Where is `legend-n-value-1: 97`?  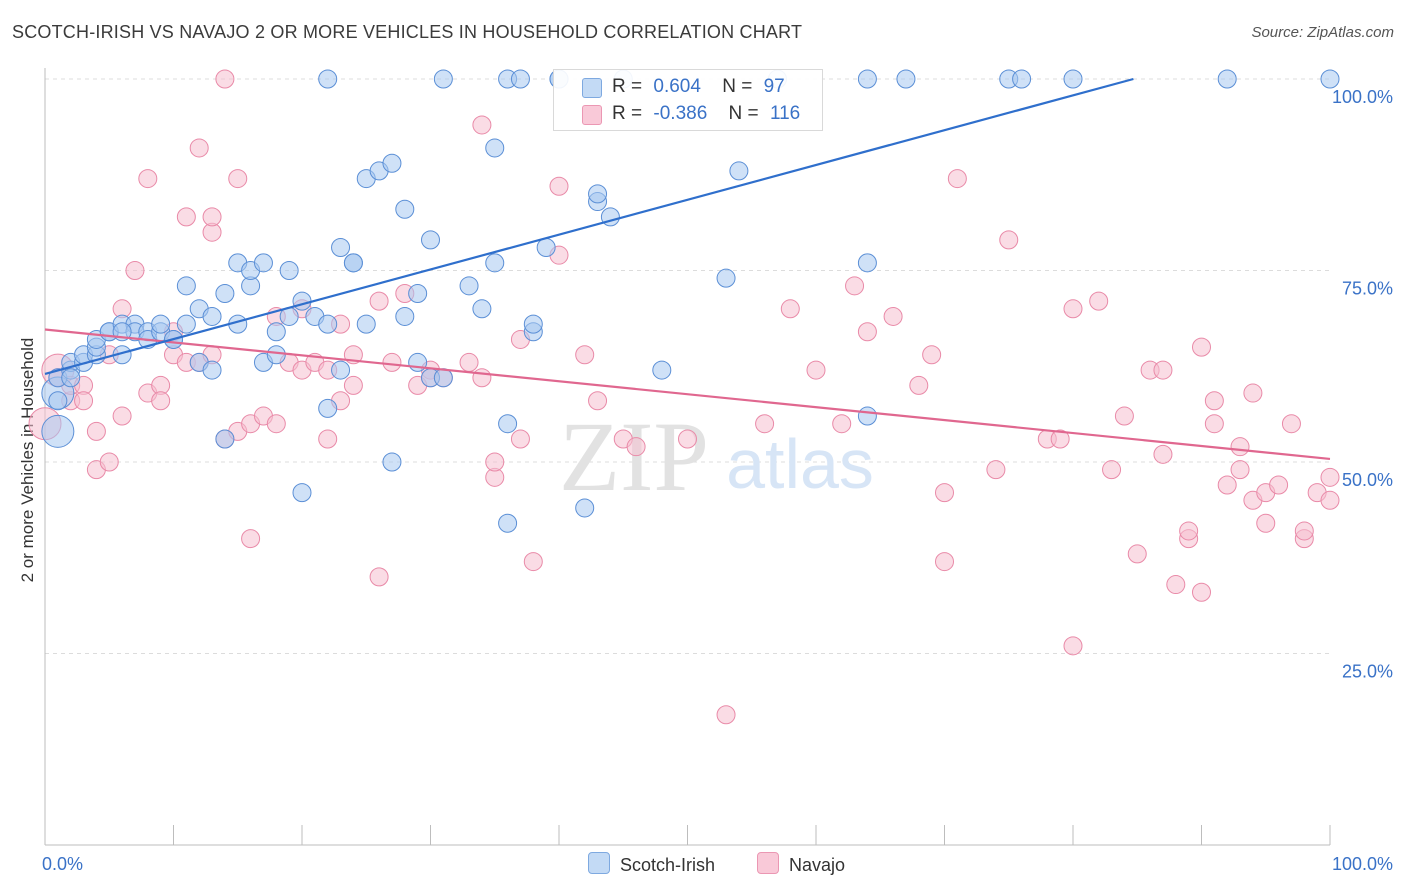
legend-n-value-1: 97 is located at coordinates (774, 86).